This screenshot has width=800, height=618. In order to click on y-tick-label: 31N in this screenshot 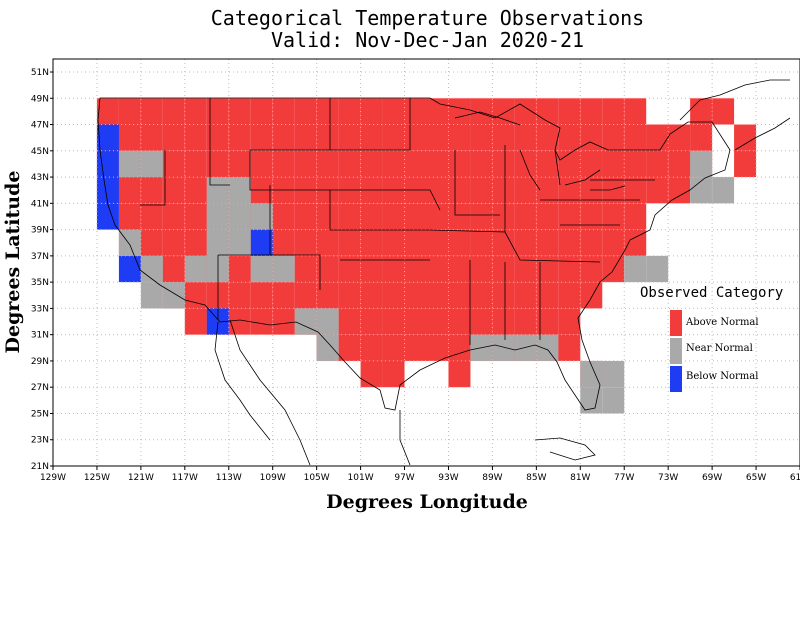, I will do `click(40, 336)`.